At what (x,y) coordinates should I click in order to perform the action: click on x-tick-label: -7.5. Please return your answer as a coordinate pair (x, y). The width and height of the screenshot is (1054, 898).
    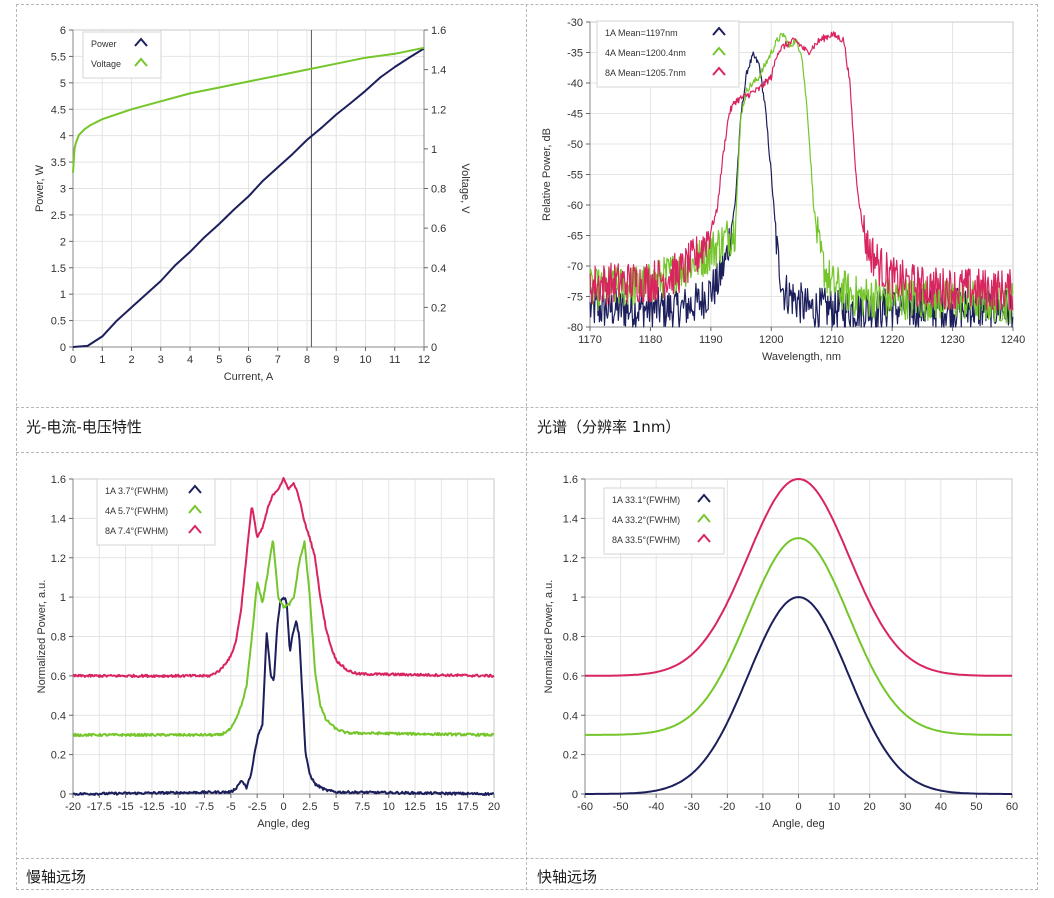
    Looking at the image, I should click on (204, 807).